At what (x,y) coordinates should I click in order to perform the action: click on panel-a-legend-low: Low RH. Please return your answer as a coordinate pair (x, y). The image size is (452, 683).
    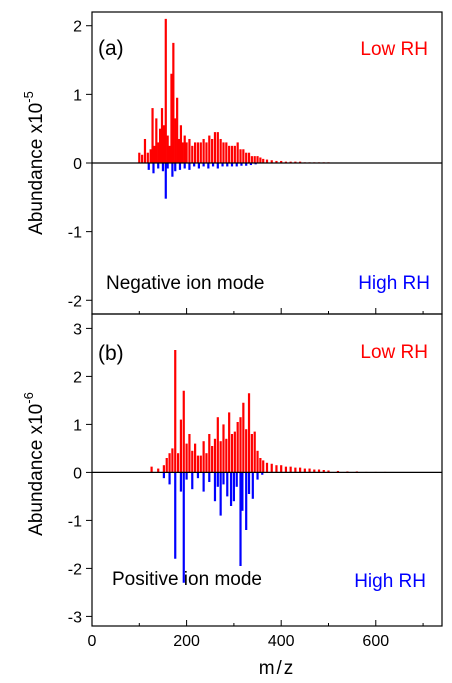
    Looking at the image, I should click on (394, 49).